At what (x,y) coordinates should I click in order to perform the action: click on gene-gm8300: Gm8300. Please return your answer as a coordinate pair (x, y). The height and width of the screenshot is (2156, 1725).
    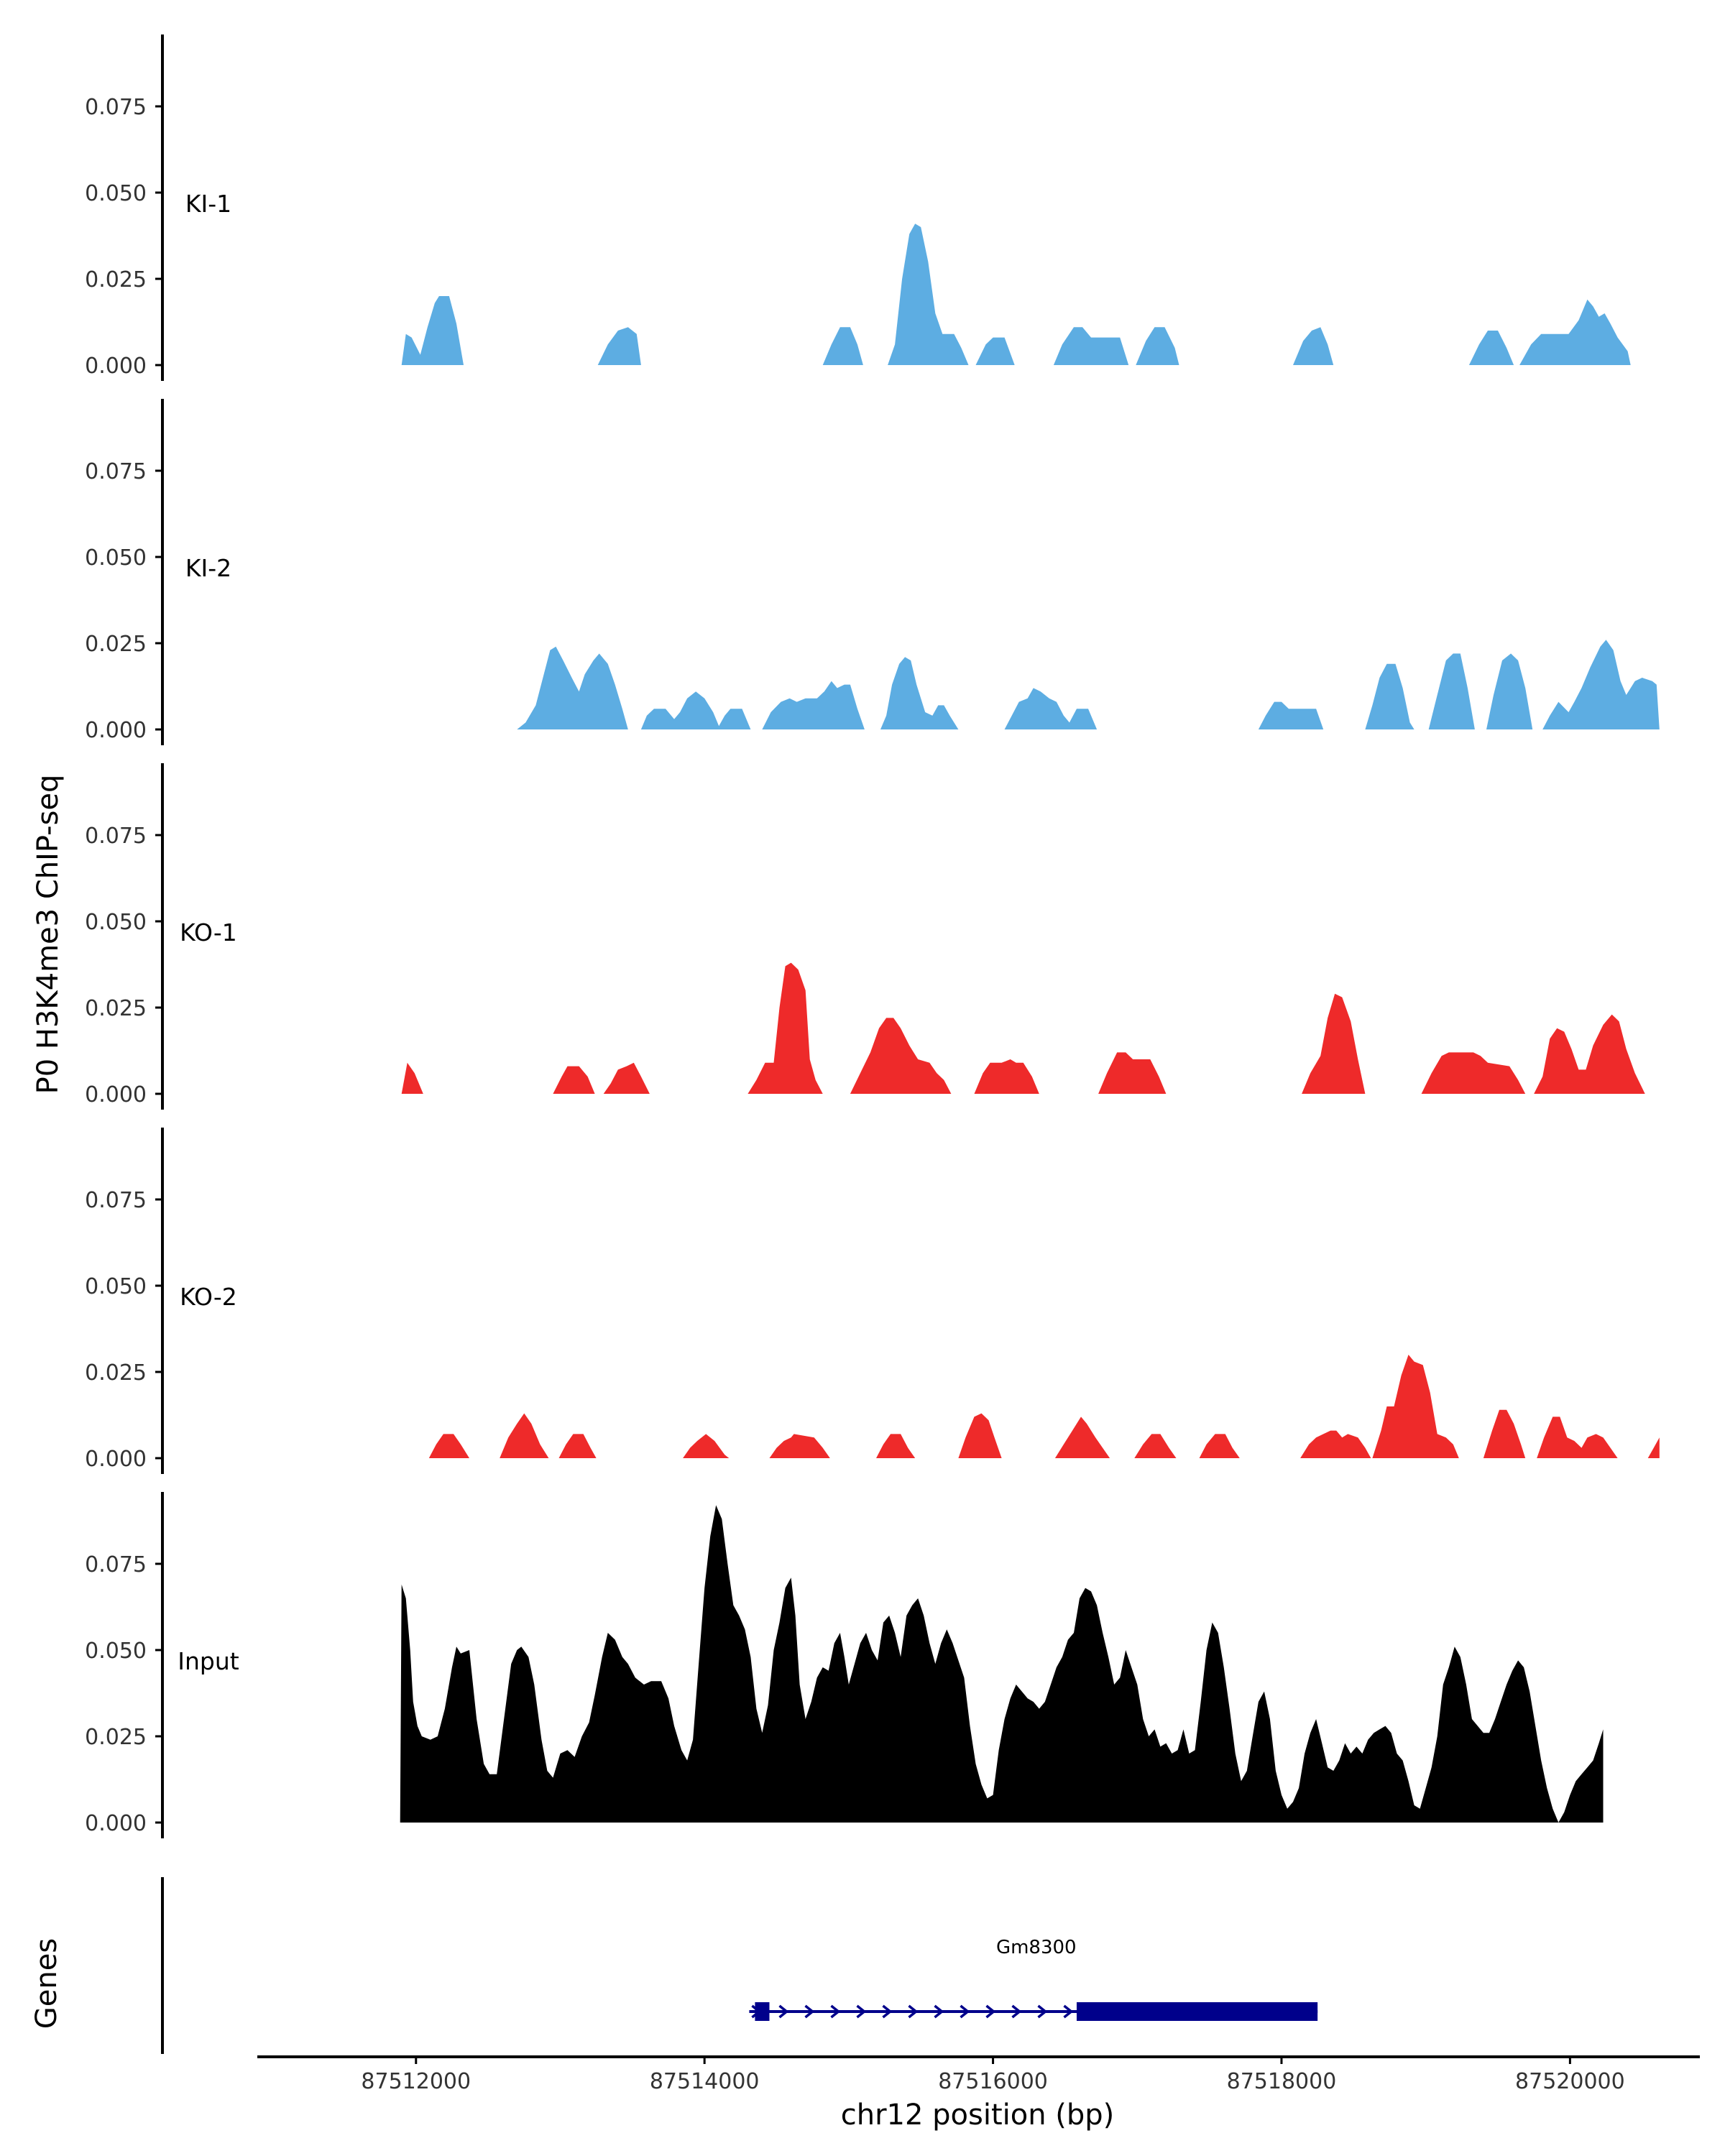
    Looking at the image, I should click on (1033, 1979).